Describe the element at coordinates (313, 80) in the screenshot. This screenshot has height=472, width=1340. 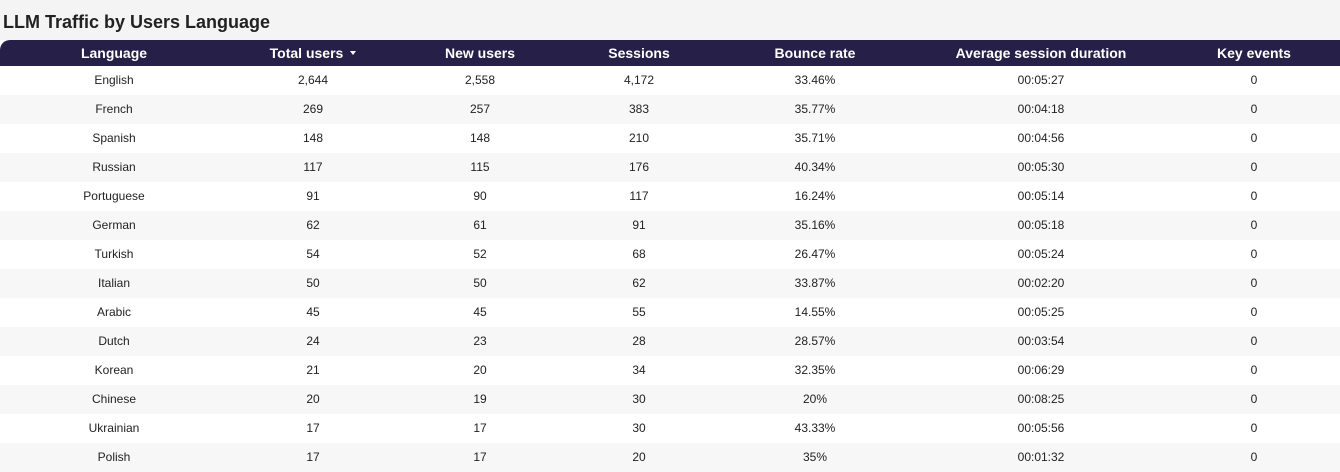
I see `cell-total-users: 2,644` at that location.